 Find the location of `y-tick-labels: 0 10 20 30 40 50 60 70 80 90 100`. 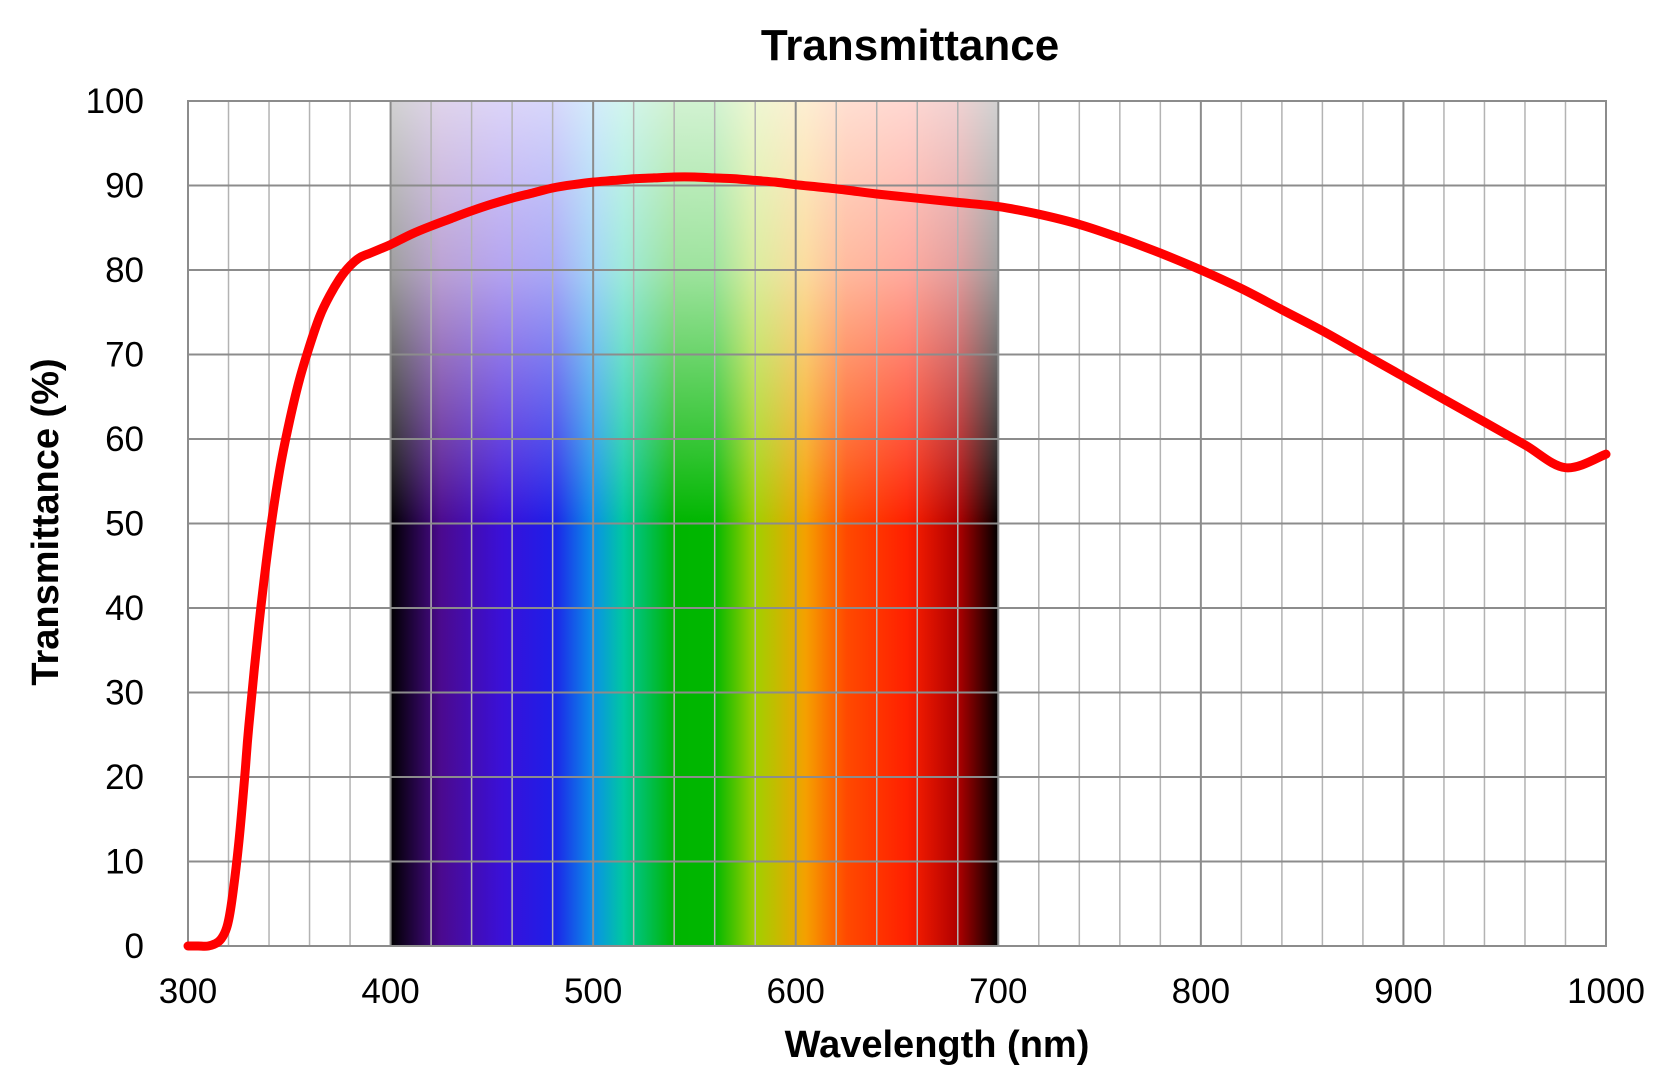

y-tick-labels: 0 10 20 30 40 50 60 70 80 90 100 is located at coordinates (115, 524).